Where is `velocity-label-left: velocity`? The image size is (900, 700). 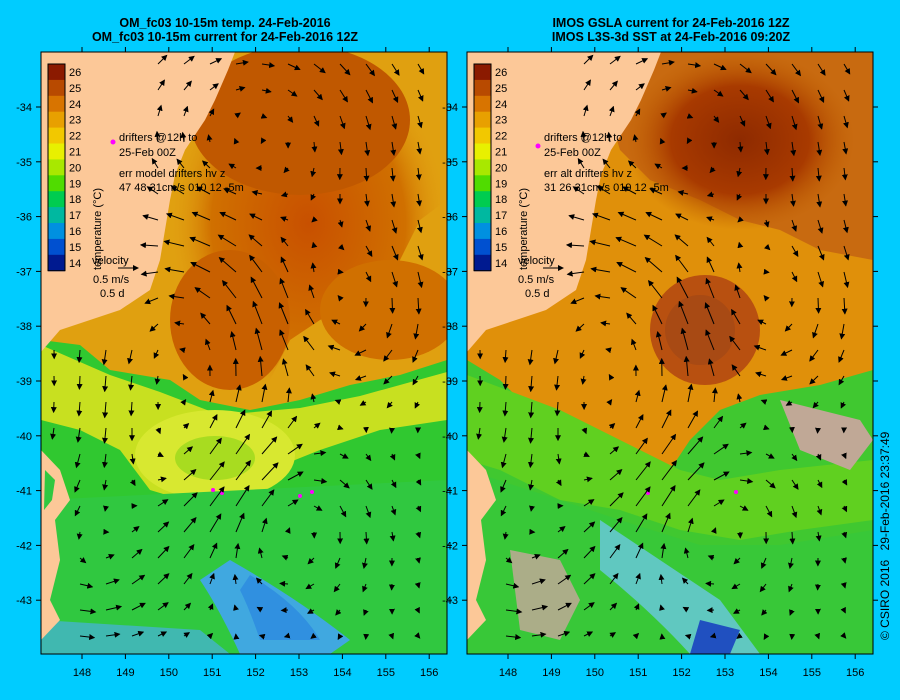
velocity-label-left: velocity is located at coordinates (110, 261).